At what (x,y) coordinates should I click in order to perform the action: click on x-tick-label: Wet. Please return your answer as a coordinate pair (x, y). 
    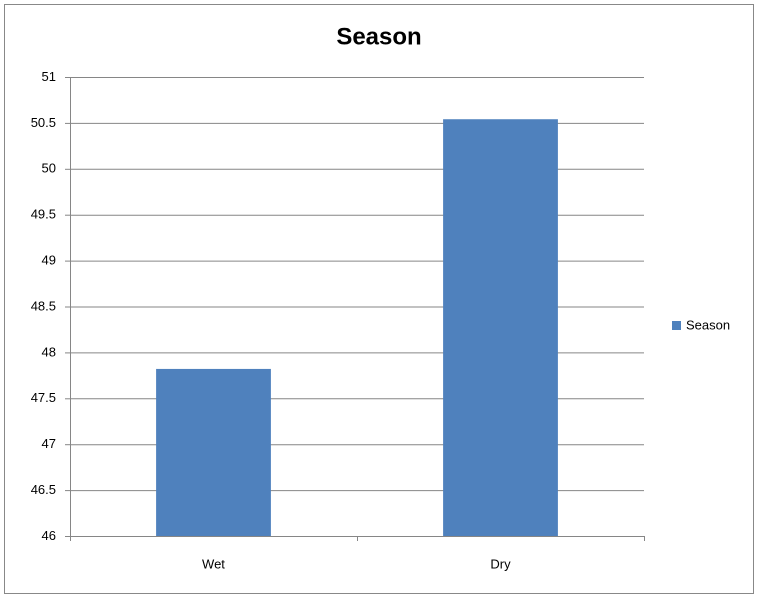
    Looking at the image, I should click on (213, 563).